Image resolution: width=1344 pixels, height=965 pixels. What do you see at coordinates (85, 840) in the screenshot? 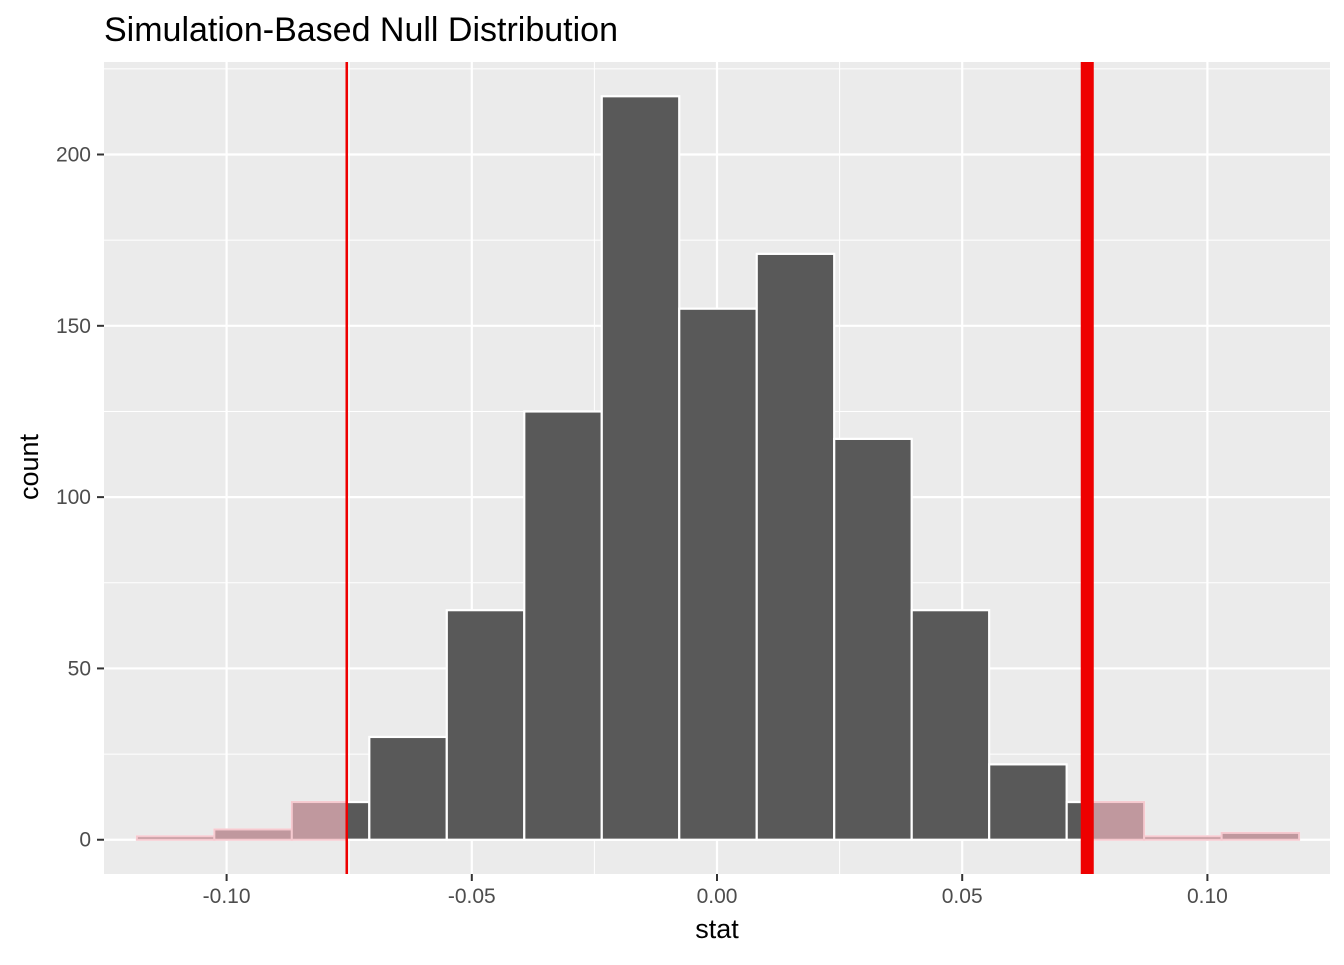
I see `y-tick-label: 0` at bounding box center [85, 840].